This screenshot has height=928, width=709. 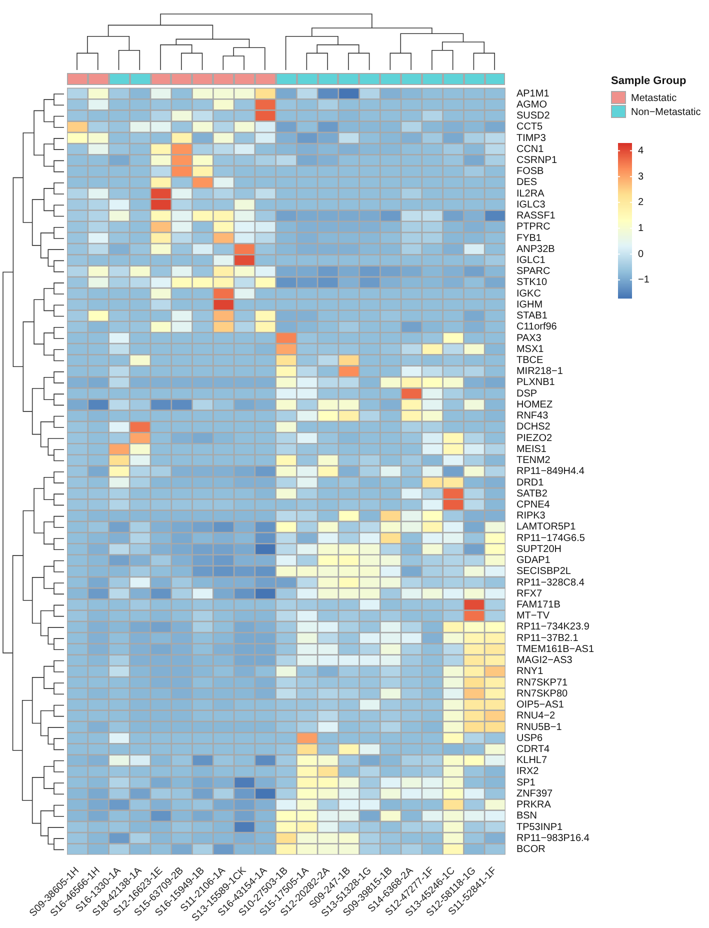 What do you see at coordinates (537, 327) in the screenshot?
I see `y-tick-label: C11orf96` at bounding box center [537, 327].